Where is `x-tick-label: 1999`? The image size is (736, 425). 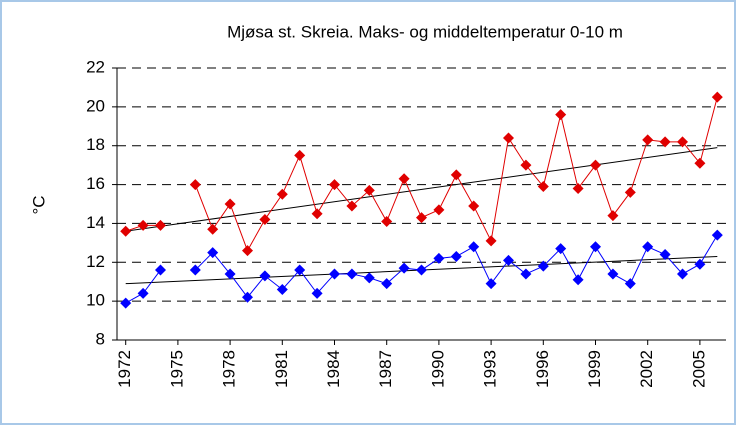
x-tick-label: 1999 is located at coordinates (594, 369).